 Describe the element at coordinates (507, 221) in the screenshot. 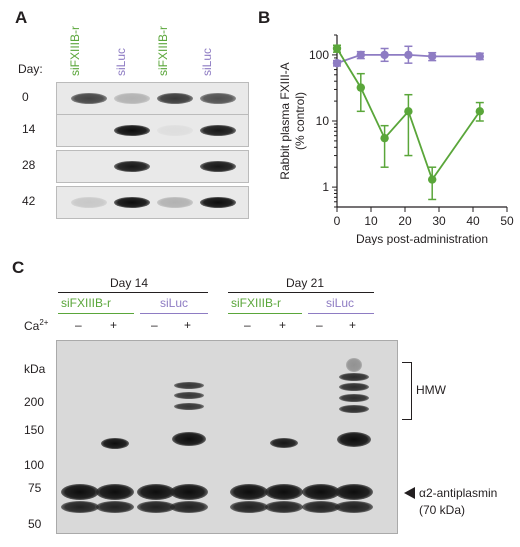

I see `x-tick-label: 50` at that location.